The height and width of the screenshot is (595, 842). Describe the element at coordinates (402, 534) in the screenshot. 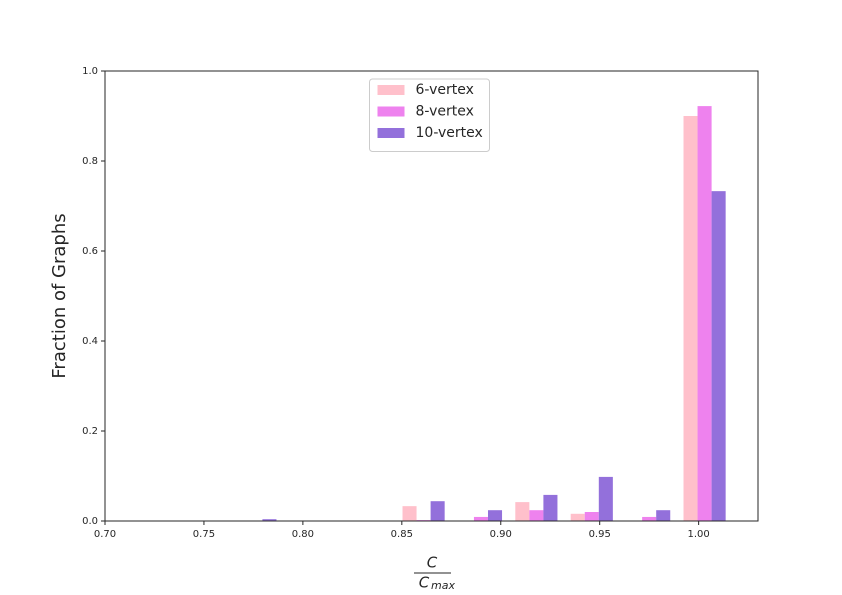

I see `x-tick-label: 0.85` at that location.